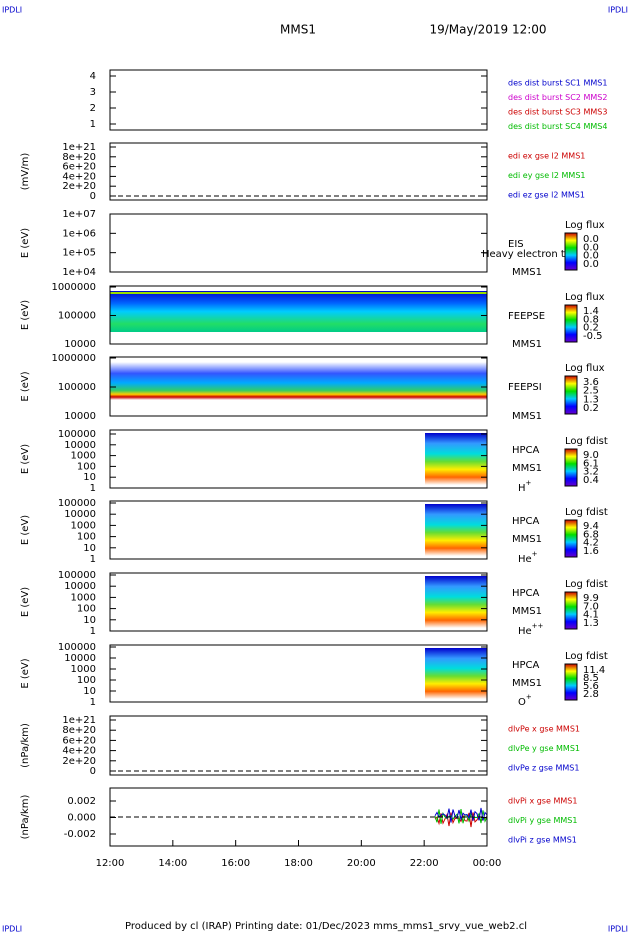 The image size is (630, 934). What do you see at coordinates (591, 678) in the screenshot?
I see `colorbar-tick-label: 8.5` at bounding box center [591, 678].